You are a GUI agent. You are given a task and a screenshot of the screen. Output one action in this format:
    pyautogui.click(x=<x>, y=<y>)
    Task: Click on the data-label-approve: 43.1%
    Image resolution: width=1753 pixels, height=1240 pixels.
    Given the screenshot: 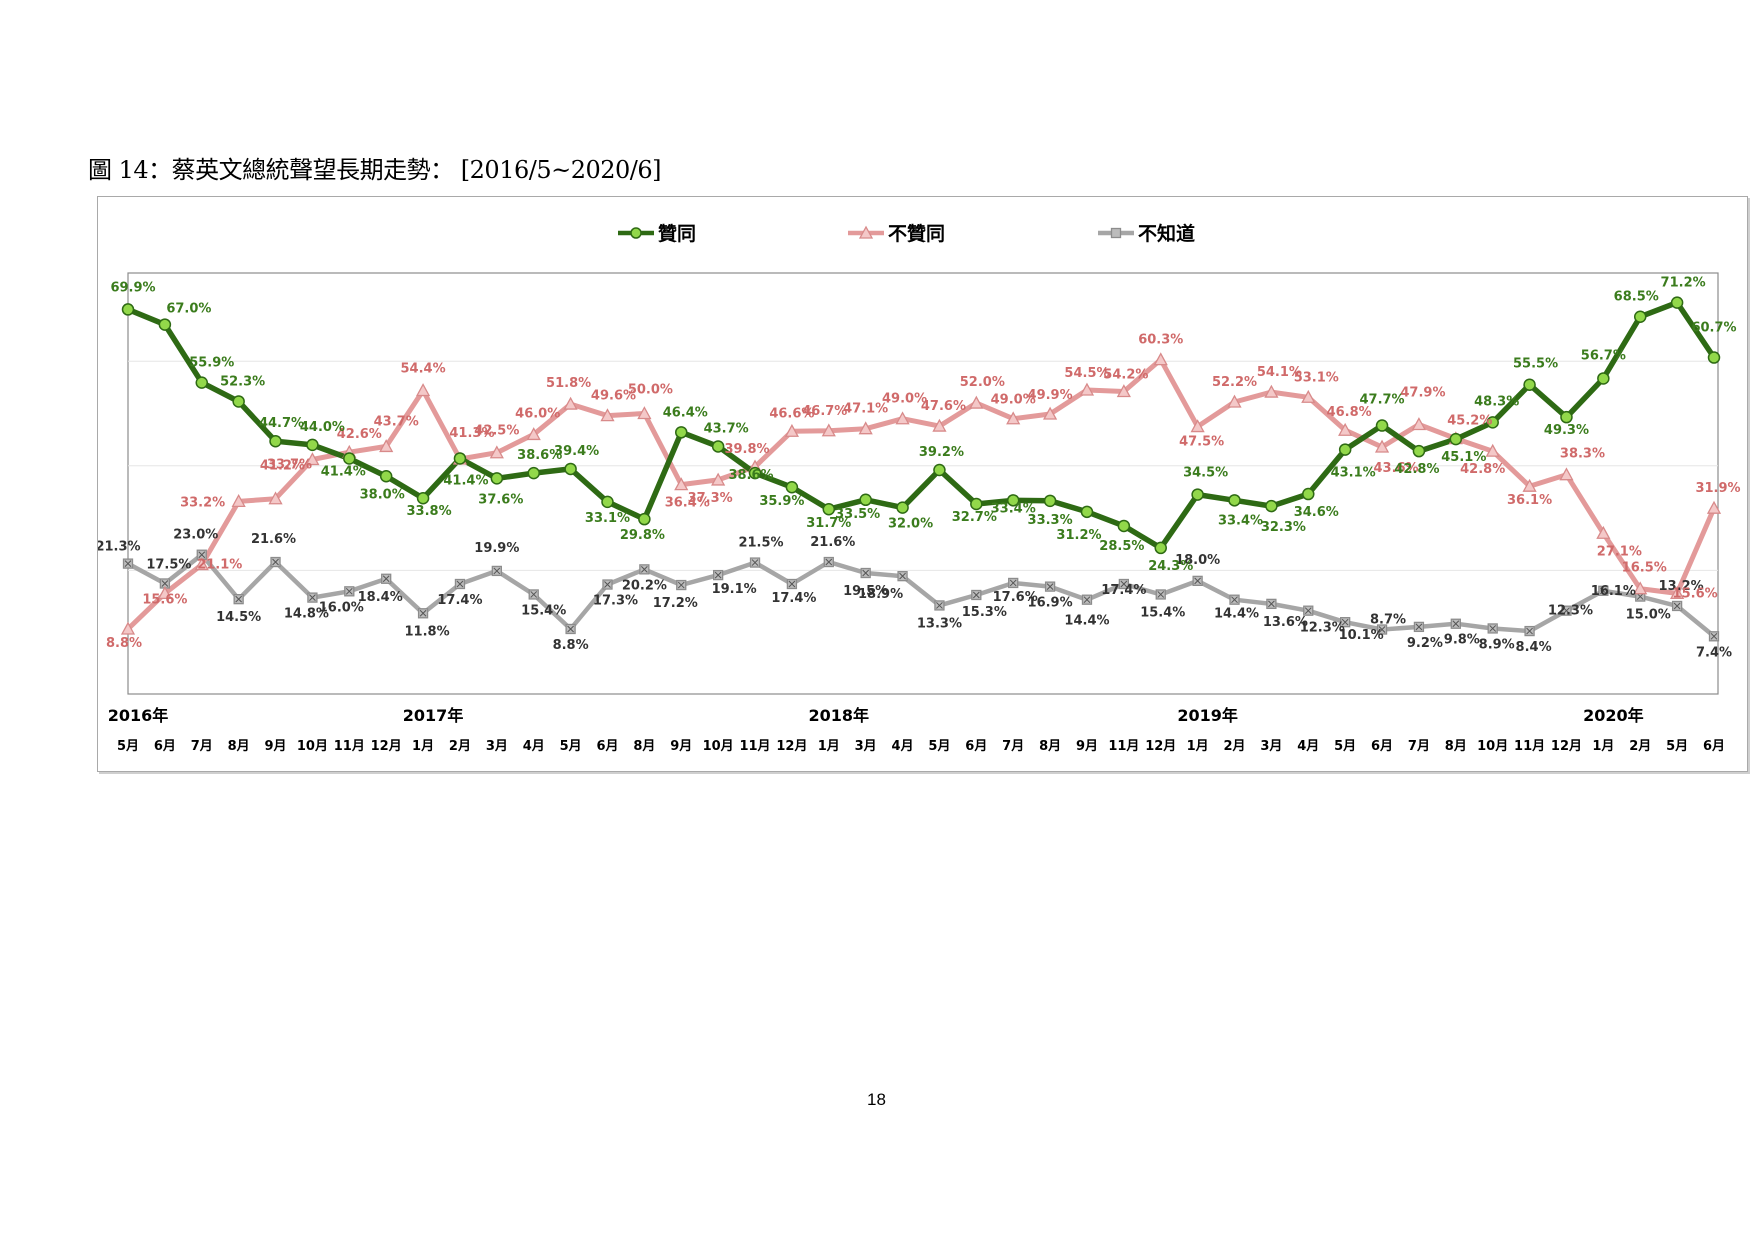 What is the action you would take?
    pyautogui.click(x=1353, y=473)
    